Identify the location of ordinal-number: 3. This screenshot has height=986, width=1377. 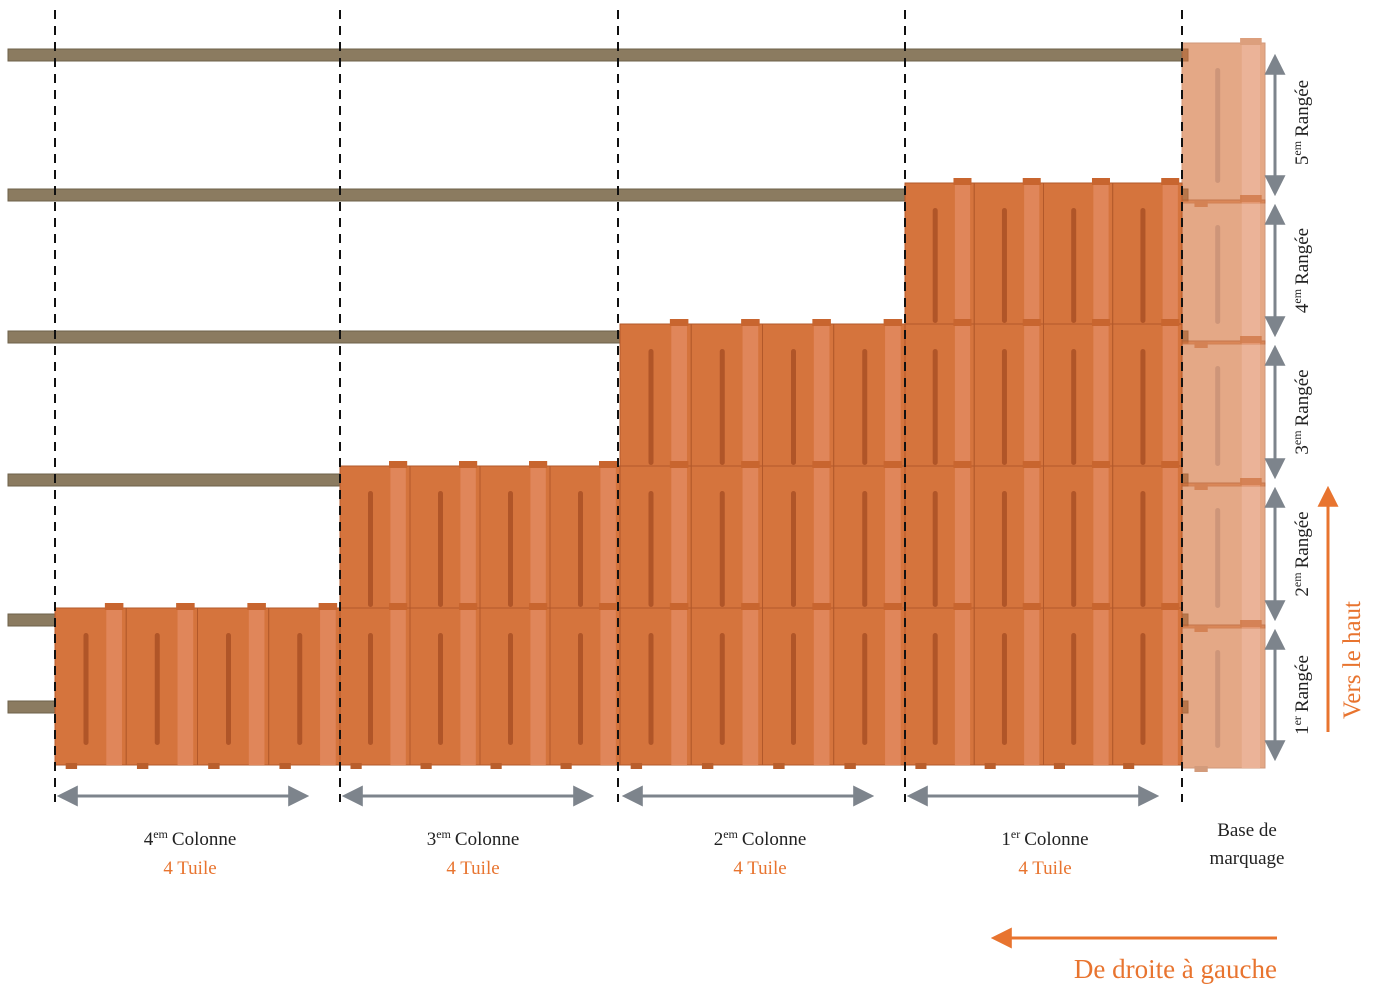
(432, 839).